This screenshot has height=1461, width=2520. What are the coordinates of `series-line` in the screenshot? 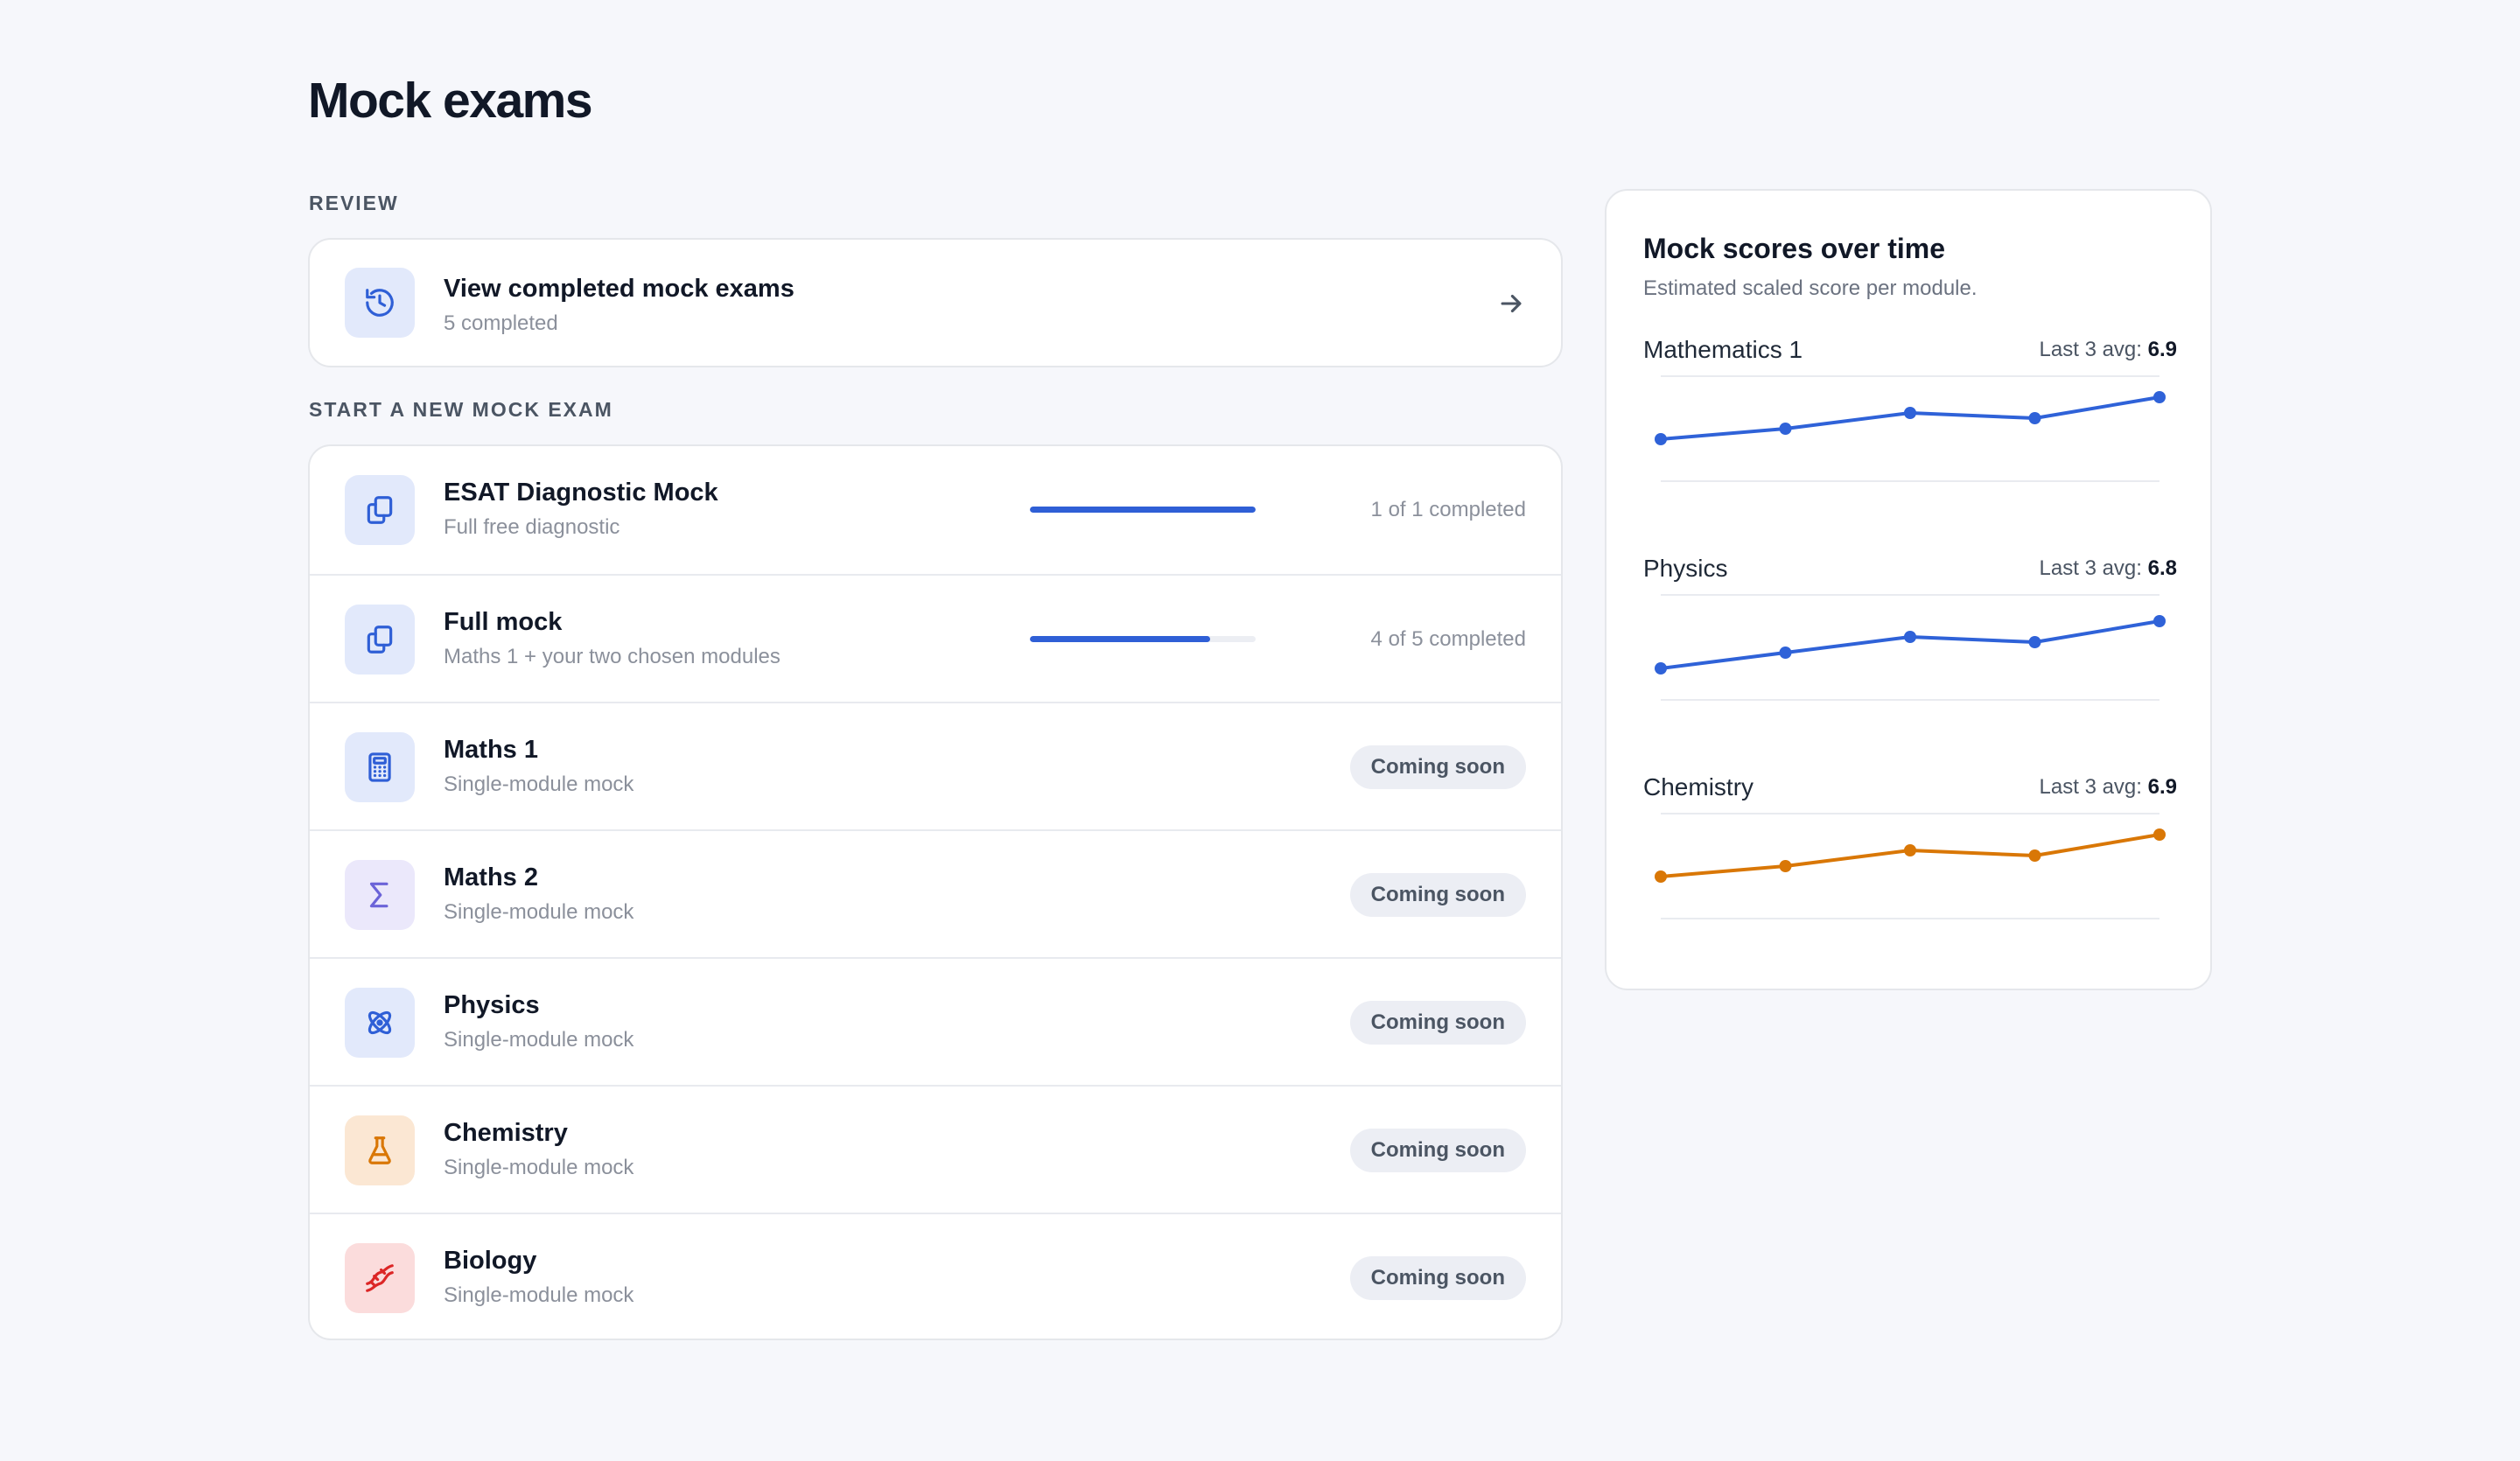 It's located at (1910, 645).